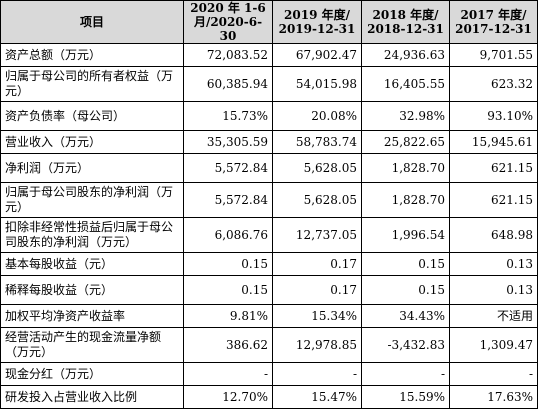  Describe the element at coordinates (92, 142) in the screenshot. I see `row-label: 营业收入（万元）` at that location.